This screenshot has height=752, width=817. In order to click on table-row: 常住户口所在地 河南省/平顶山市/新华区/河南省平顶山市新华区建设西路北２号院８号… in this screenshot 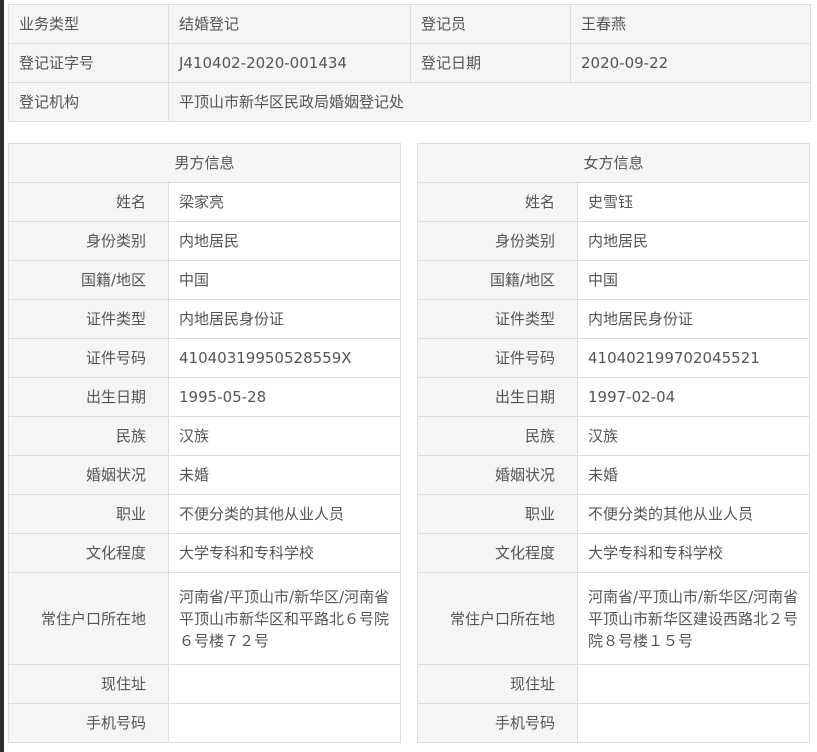, I will do `click(613, 618)`.